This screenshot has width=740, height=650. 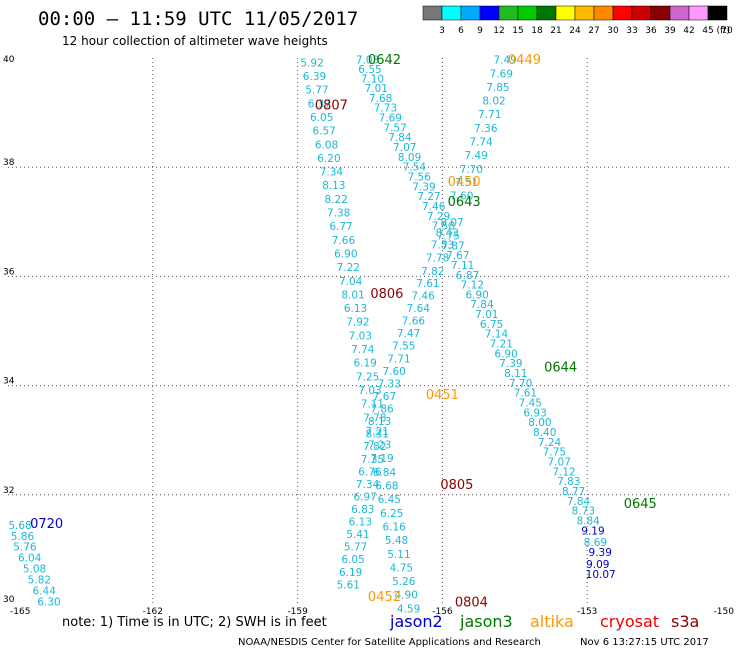 I want to click on scale-tick-label: 21, so click(x=555, y=31).